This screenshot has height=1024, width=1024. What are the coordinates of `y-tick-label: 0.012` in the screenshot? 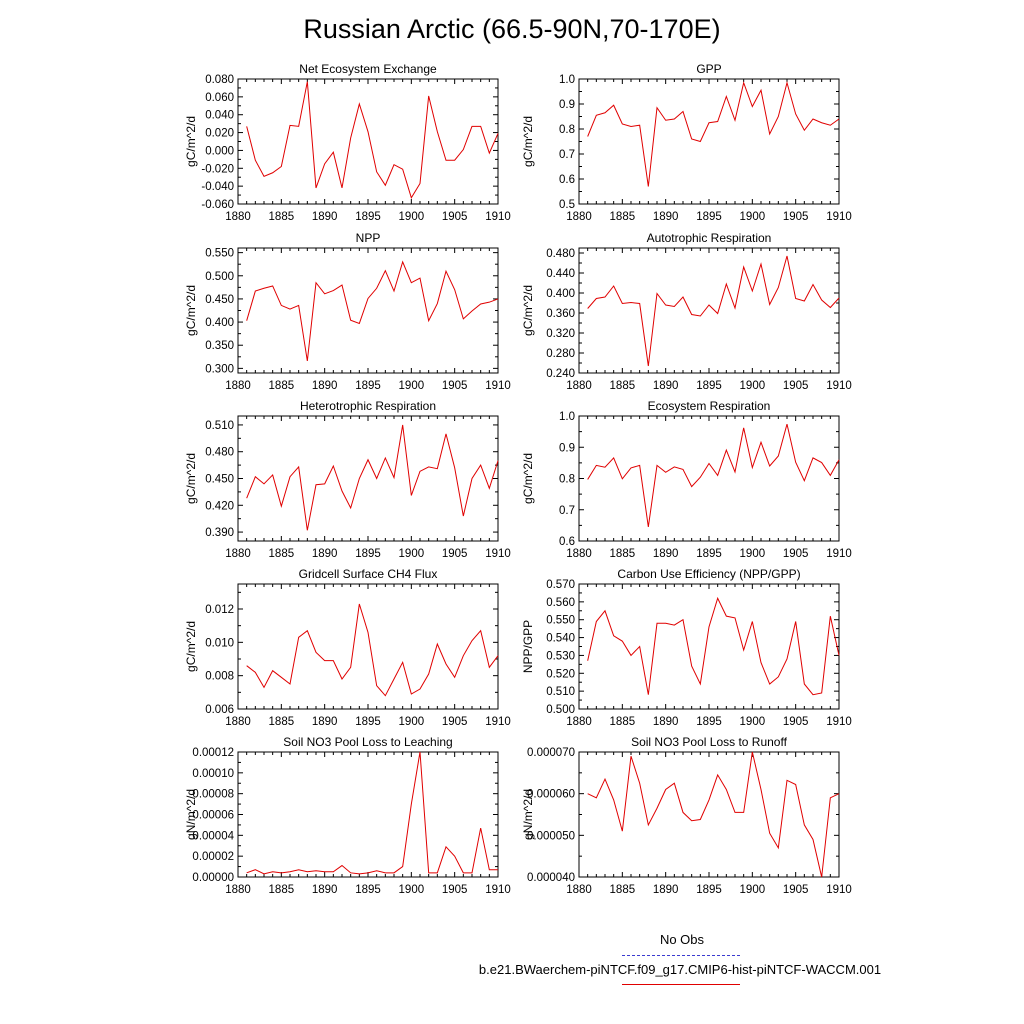 It's located at (219, 610).